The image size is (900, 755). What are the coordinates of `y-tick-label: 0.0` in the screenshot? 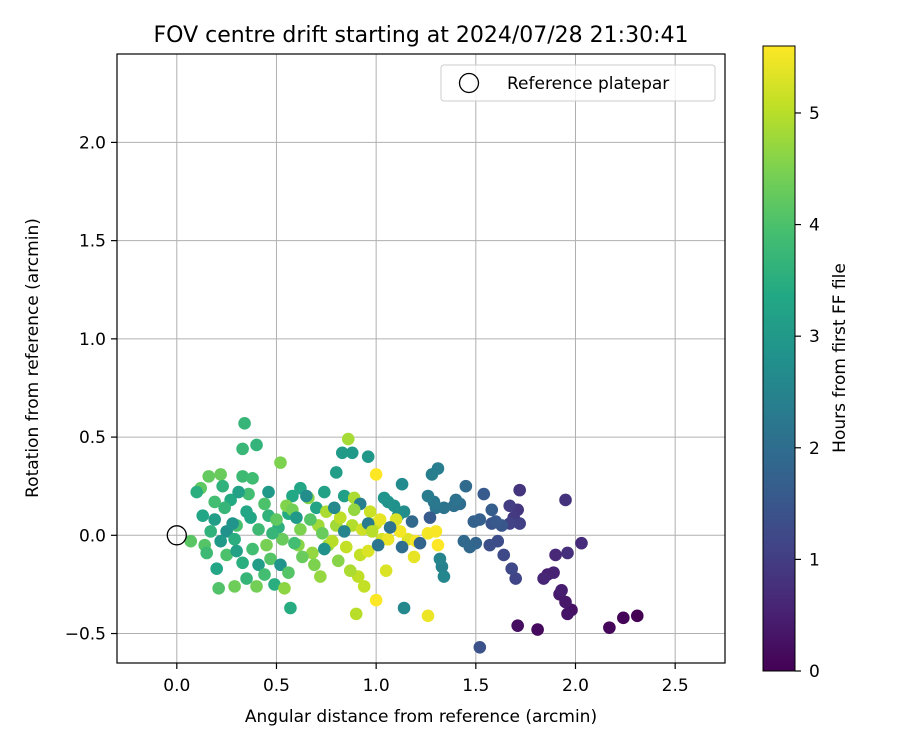 It's located at (92, 536).